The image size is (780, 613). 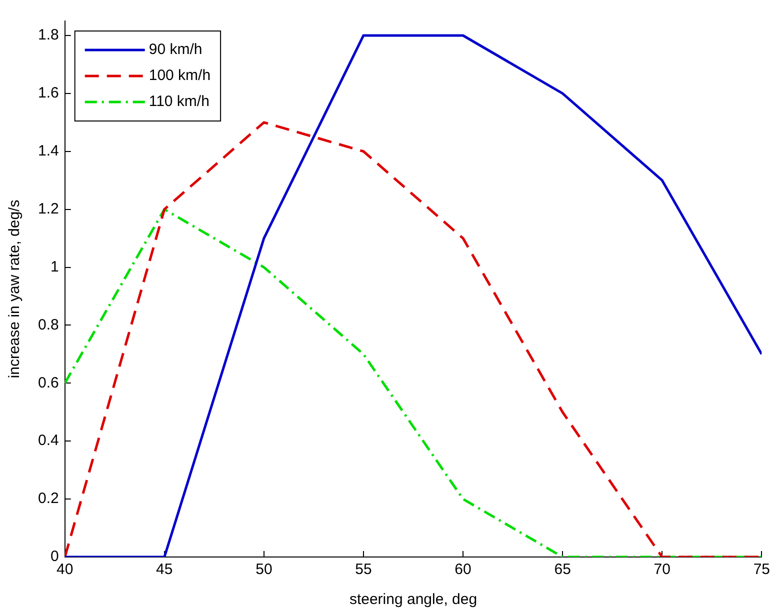 What do you see at coordinates (48, 151) in the screenshot?
I see `y-tick-label: 1.4` at bounding box center [48, 151].